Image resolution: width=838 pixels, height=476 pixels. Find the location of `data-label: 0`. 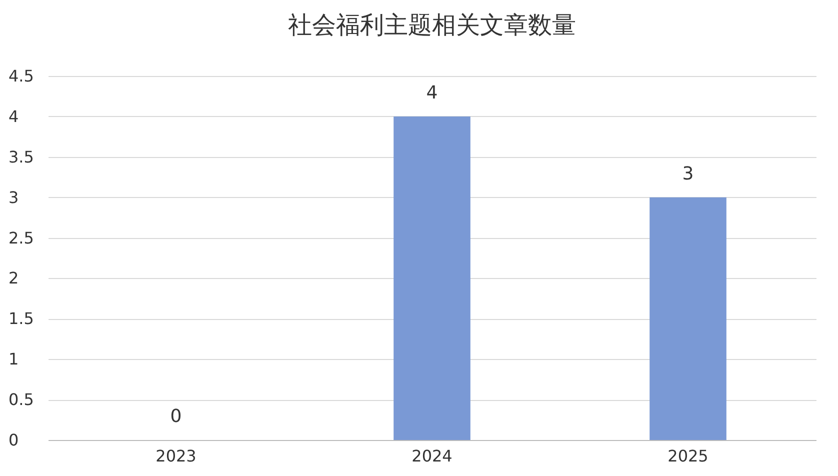

data-label: 0 is located at coordinates (176, 416).